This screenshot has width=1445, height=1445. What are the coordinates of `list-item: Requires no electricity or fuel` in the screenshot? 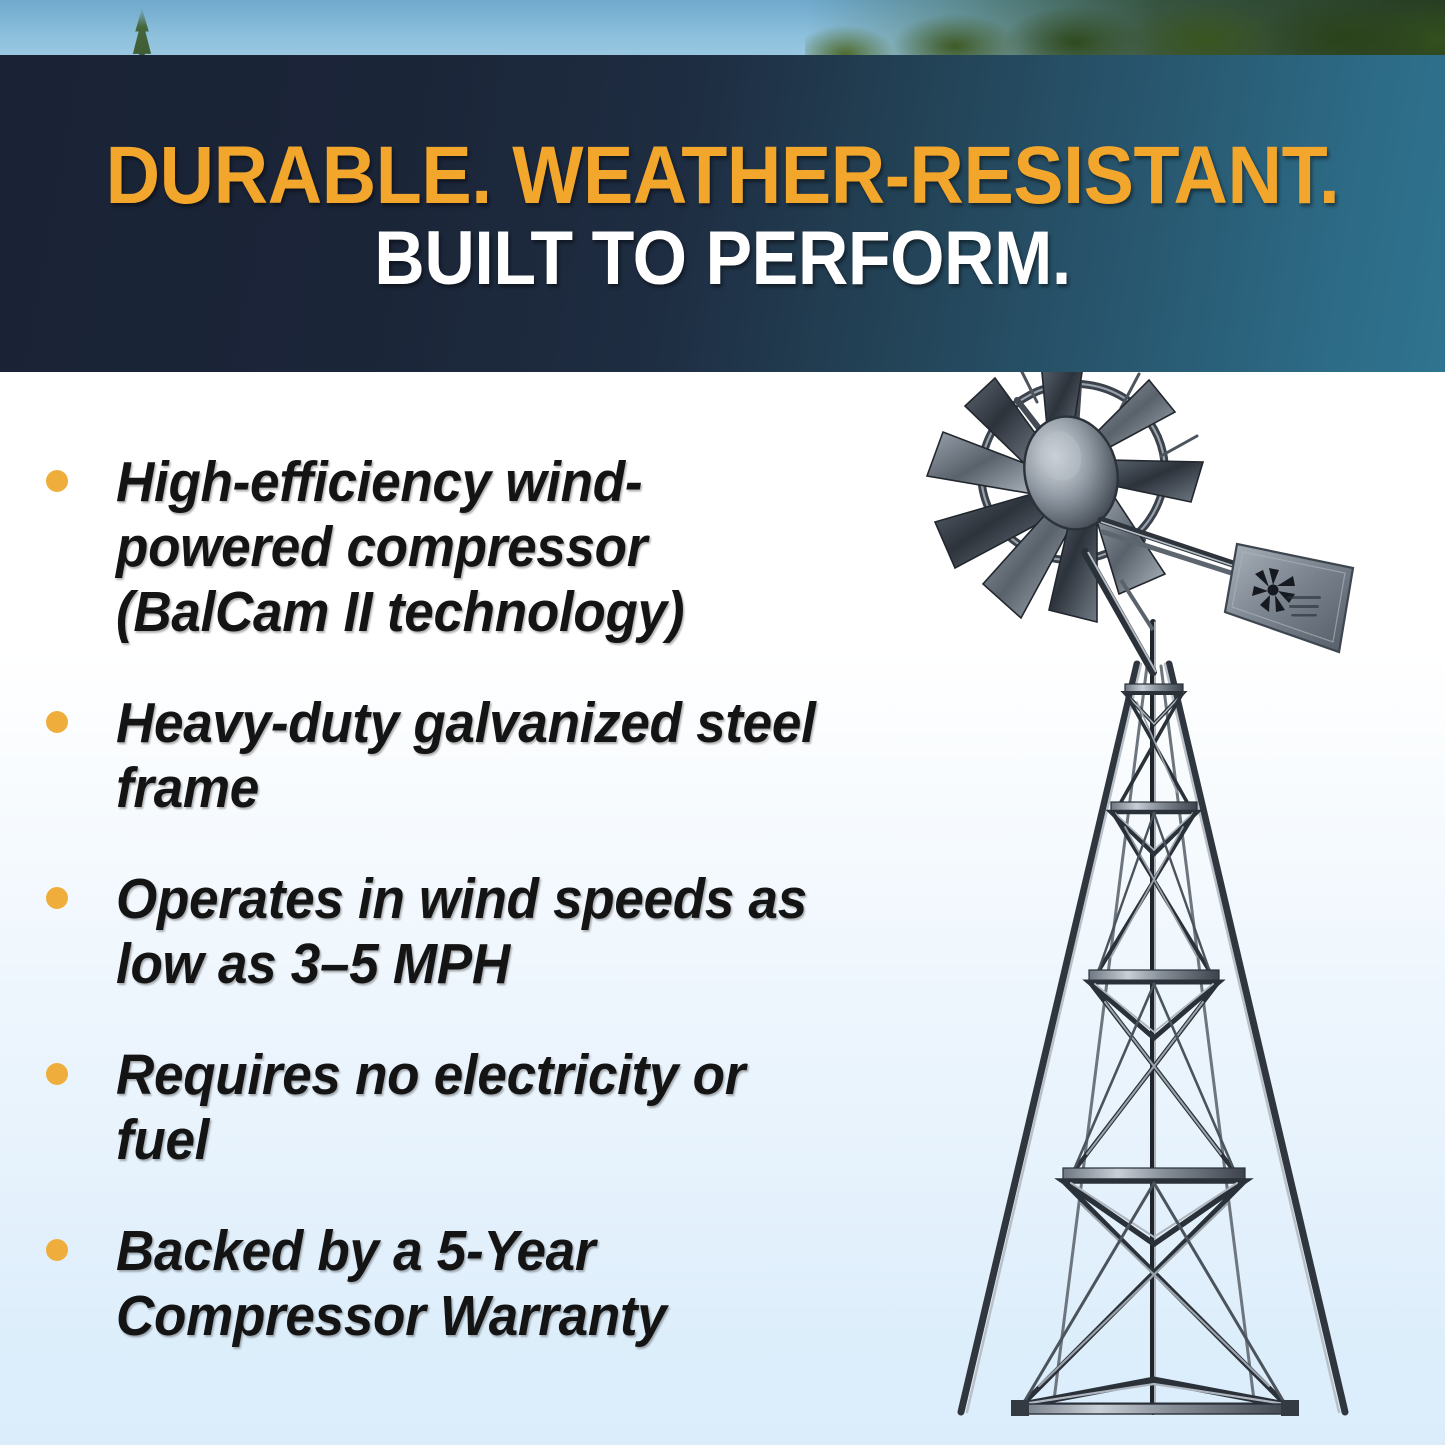 It's located at (476, 1108).